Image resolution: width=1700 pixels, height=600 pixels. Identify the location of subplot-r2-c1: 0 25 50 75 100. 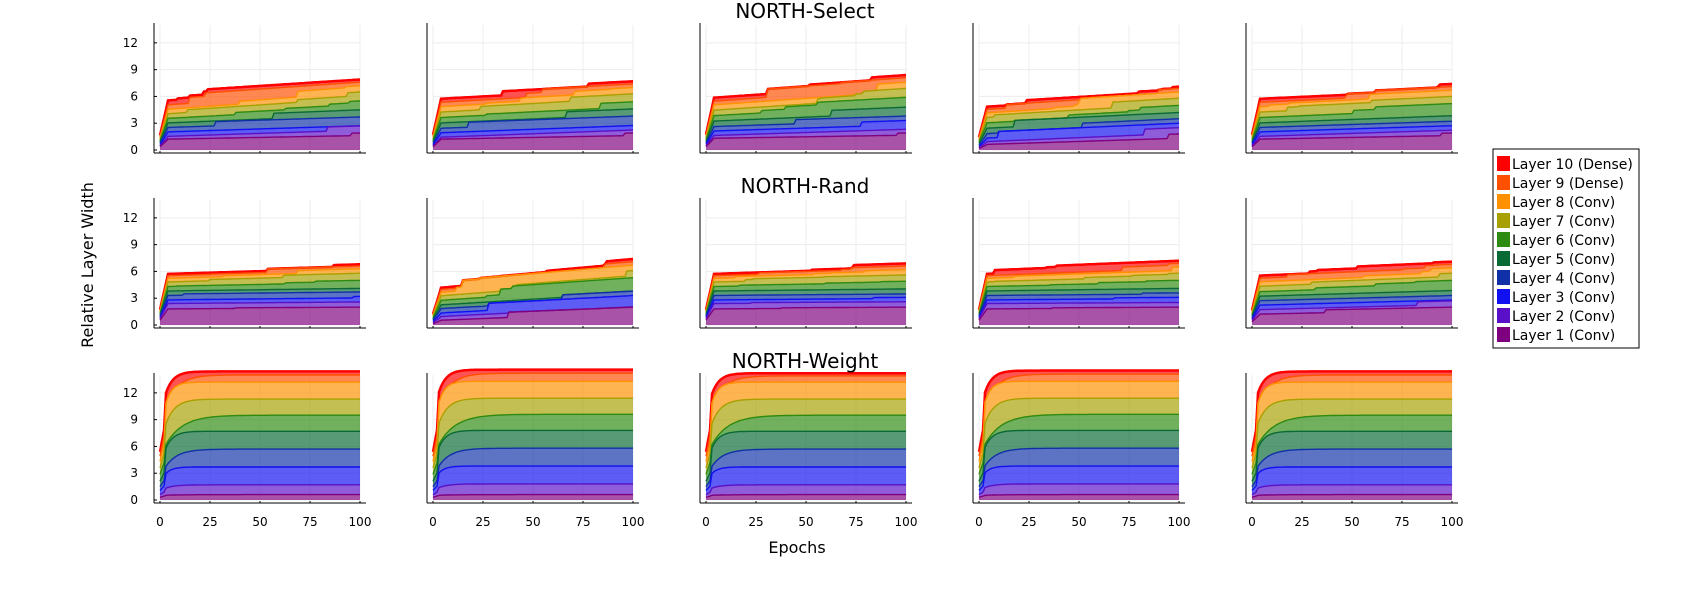
(535, 448).